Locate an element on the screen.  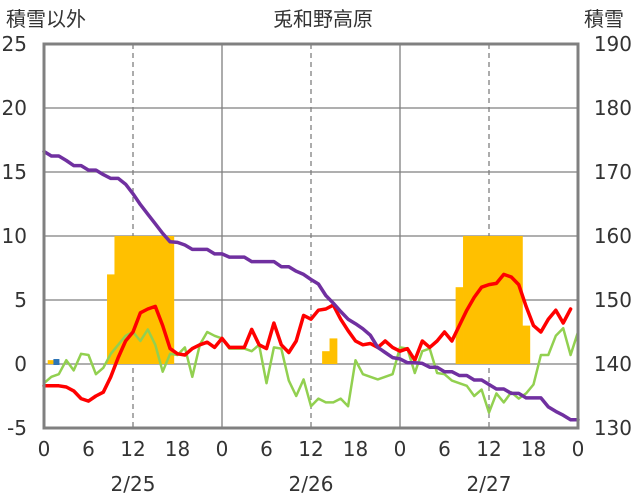
date-label: 2/25 is located at coordinates (133, 484).